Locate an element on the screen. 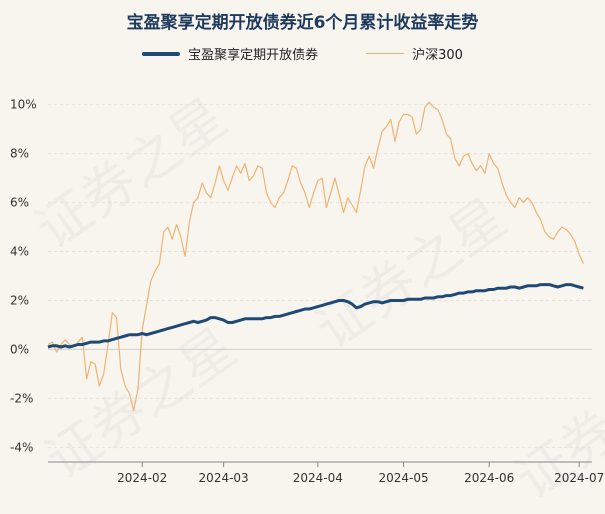  y-axis-ticks: 10% 8% 6% 4% 2% 0% -2% -4% is located at coordinates (23, 276).